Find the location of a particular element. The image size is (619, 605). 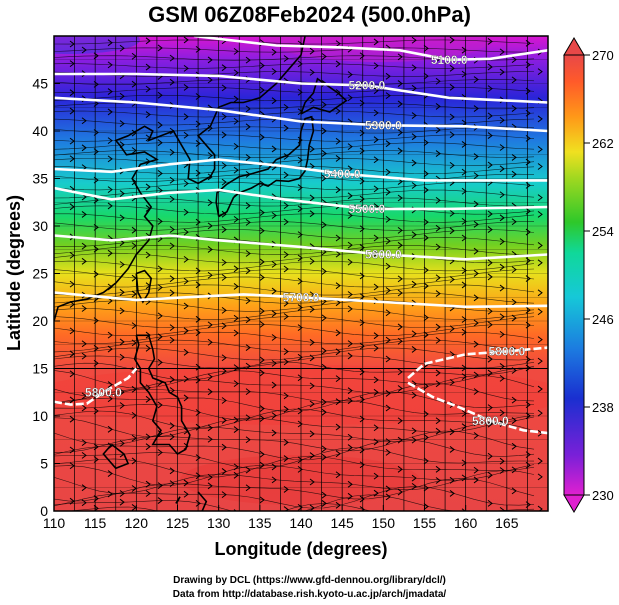

colorbar-tick-label: 238 is located at coordinates (603, 407).